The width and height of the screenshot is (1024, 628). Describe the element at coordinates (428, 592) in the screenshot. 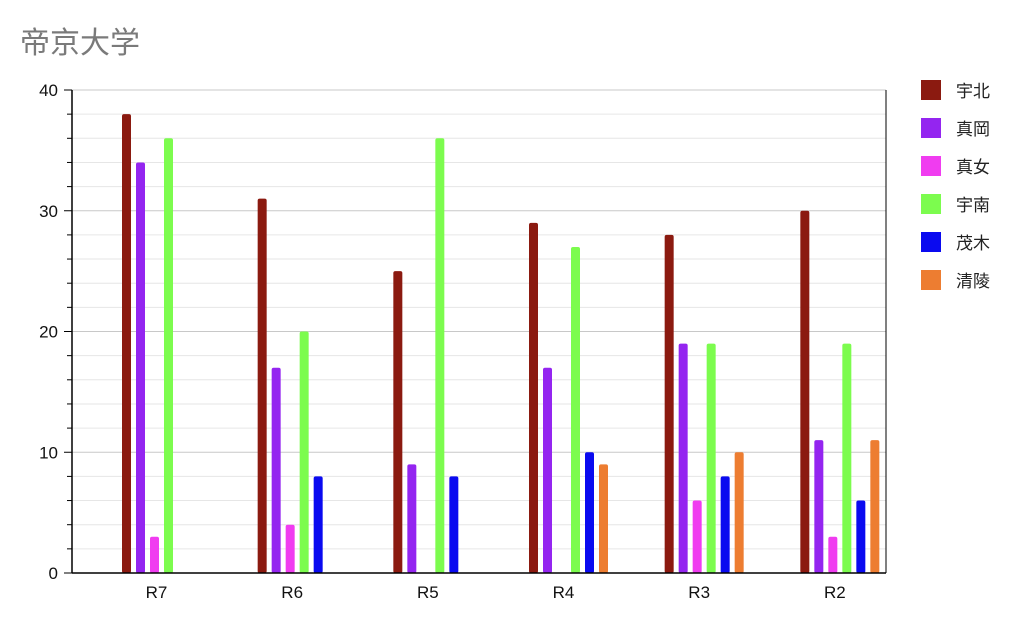

I see `x-tick-label: R5` at that location.